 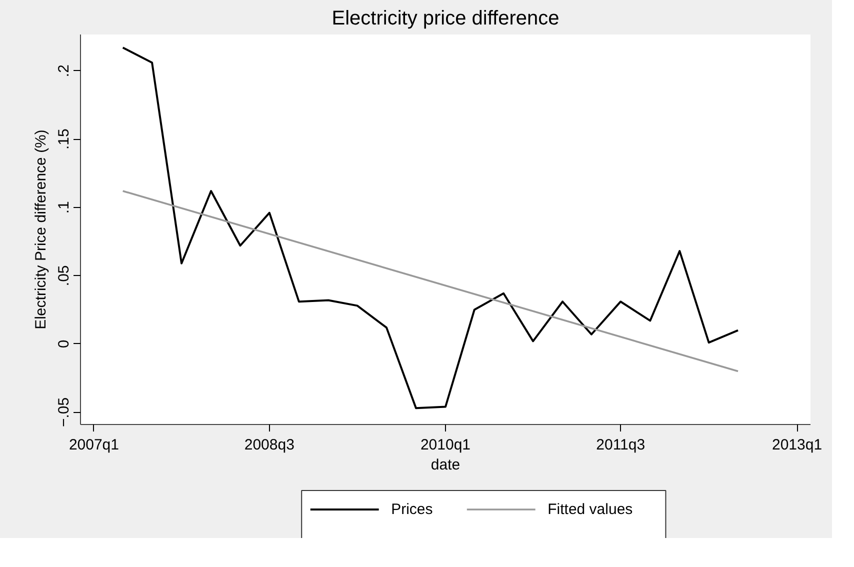 What do you see at coordinates (94, 445) in the screenshot?
I see `x-tick-label: 2007q1` at bounding box center [94, 445].